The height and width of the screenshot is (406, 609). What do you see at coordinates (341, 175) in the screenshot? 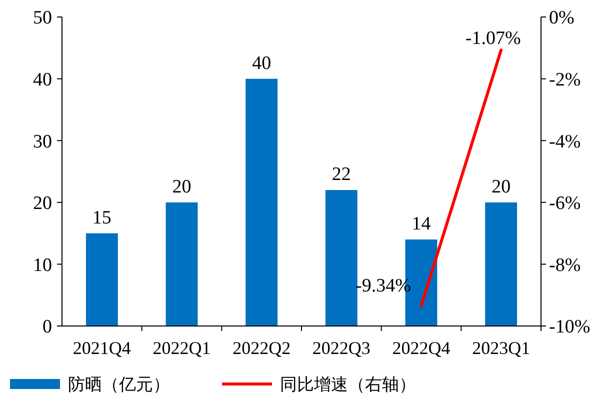
I see `data-label: 22` at bounding box center [341, 175].